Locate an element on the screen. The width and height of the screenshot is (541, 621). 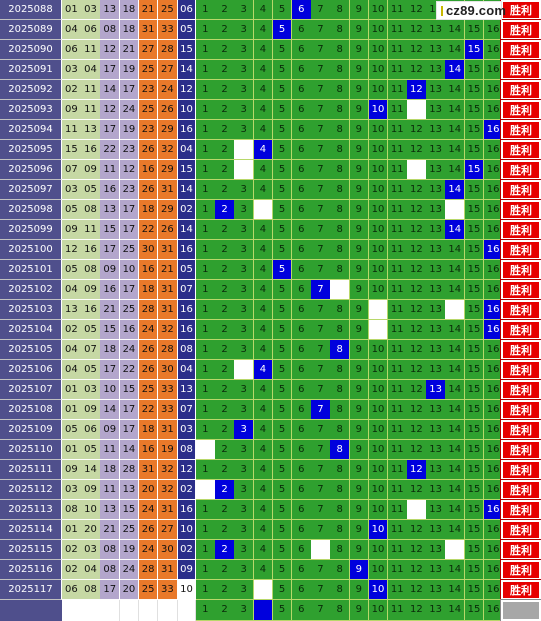
red-ball-number: 06 is located at coordinates (91, 30).